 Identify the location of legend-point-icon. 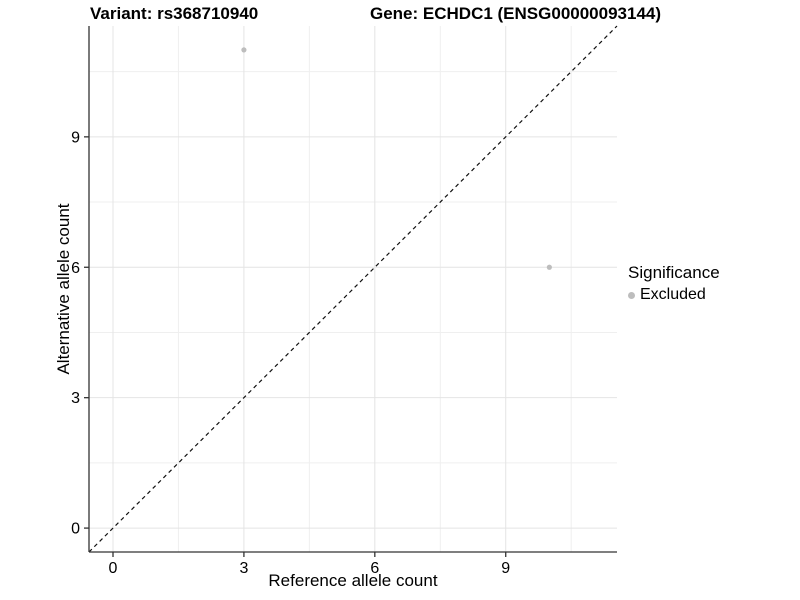
(631, 295).